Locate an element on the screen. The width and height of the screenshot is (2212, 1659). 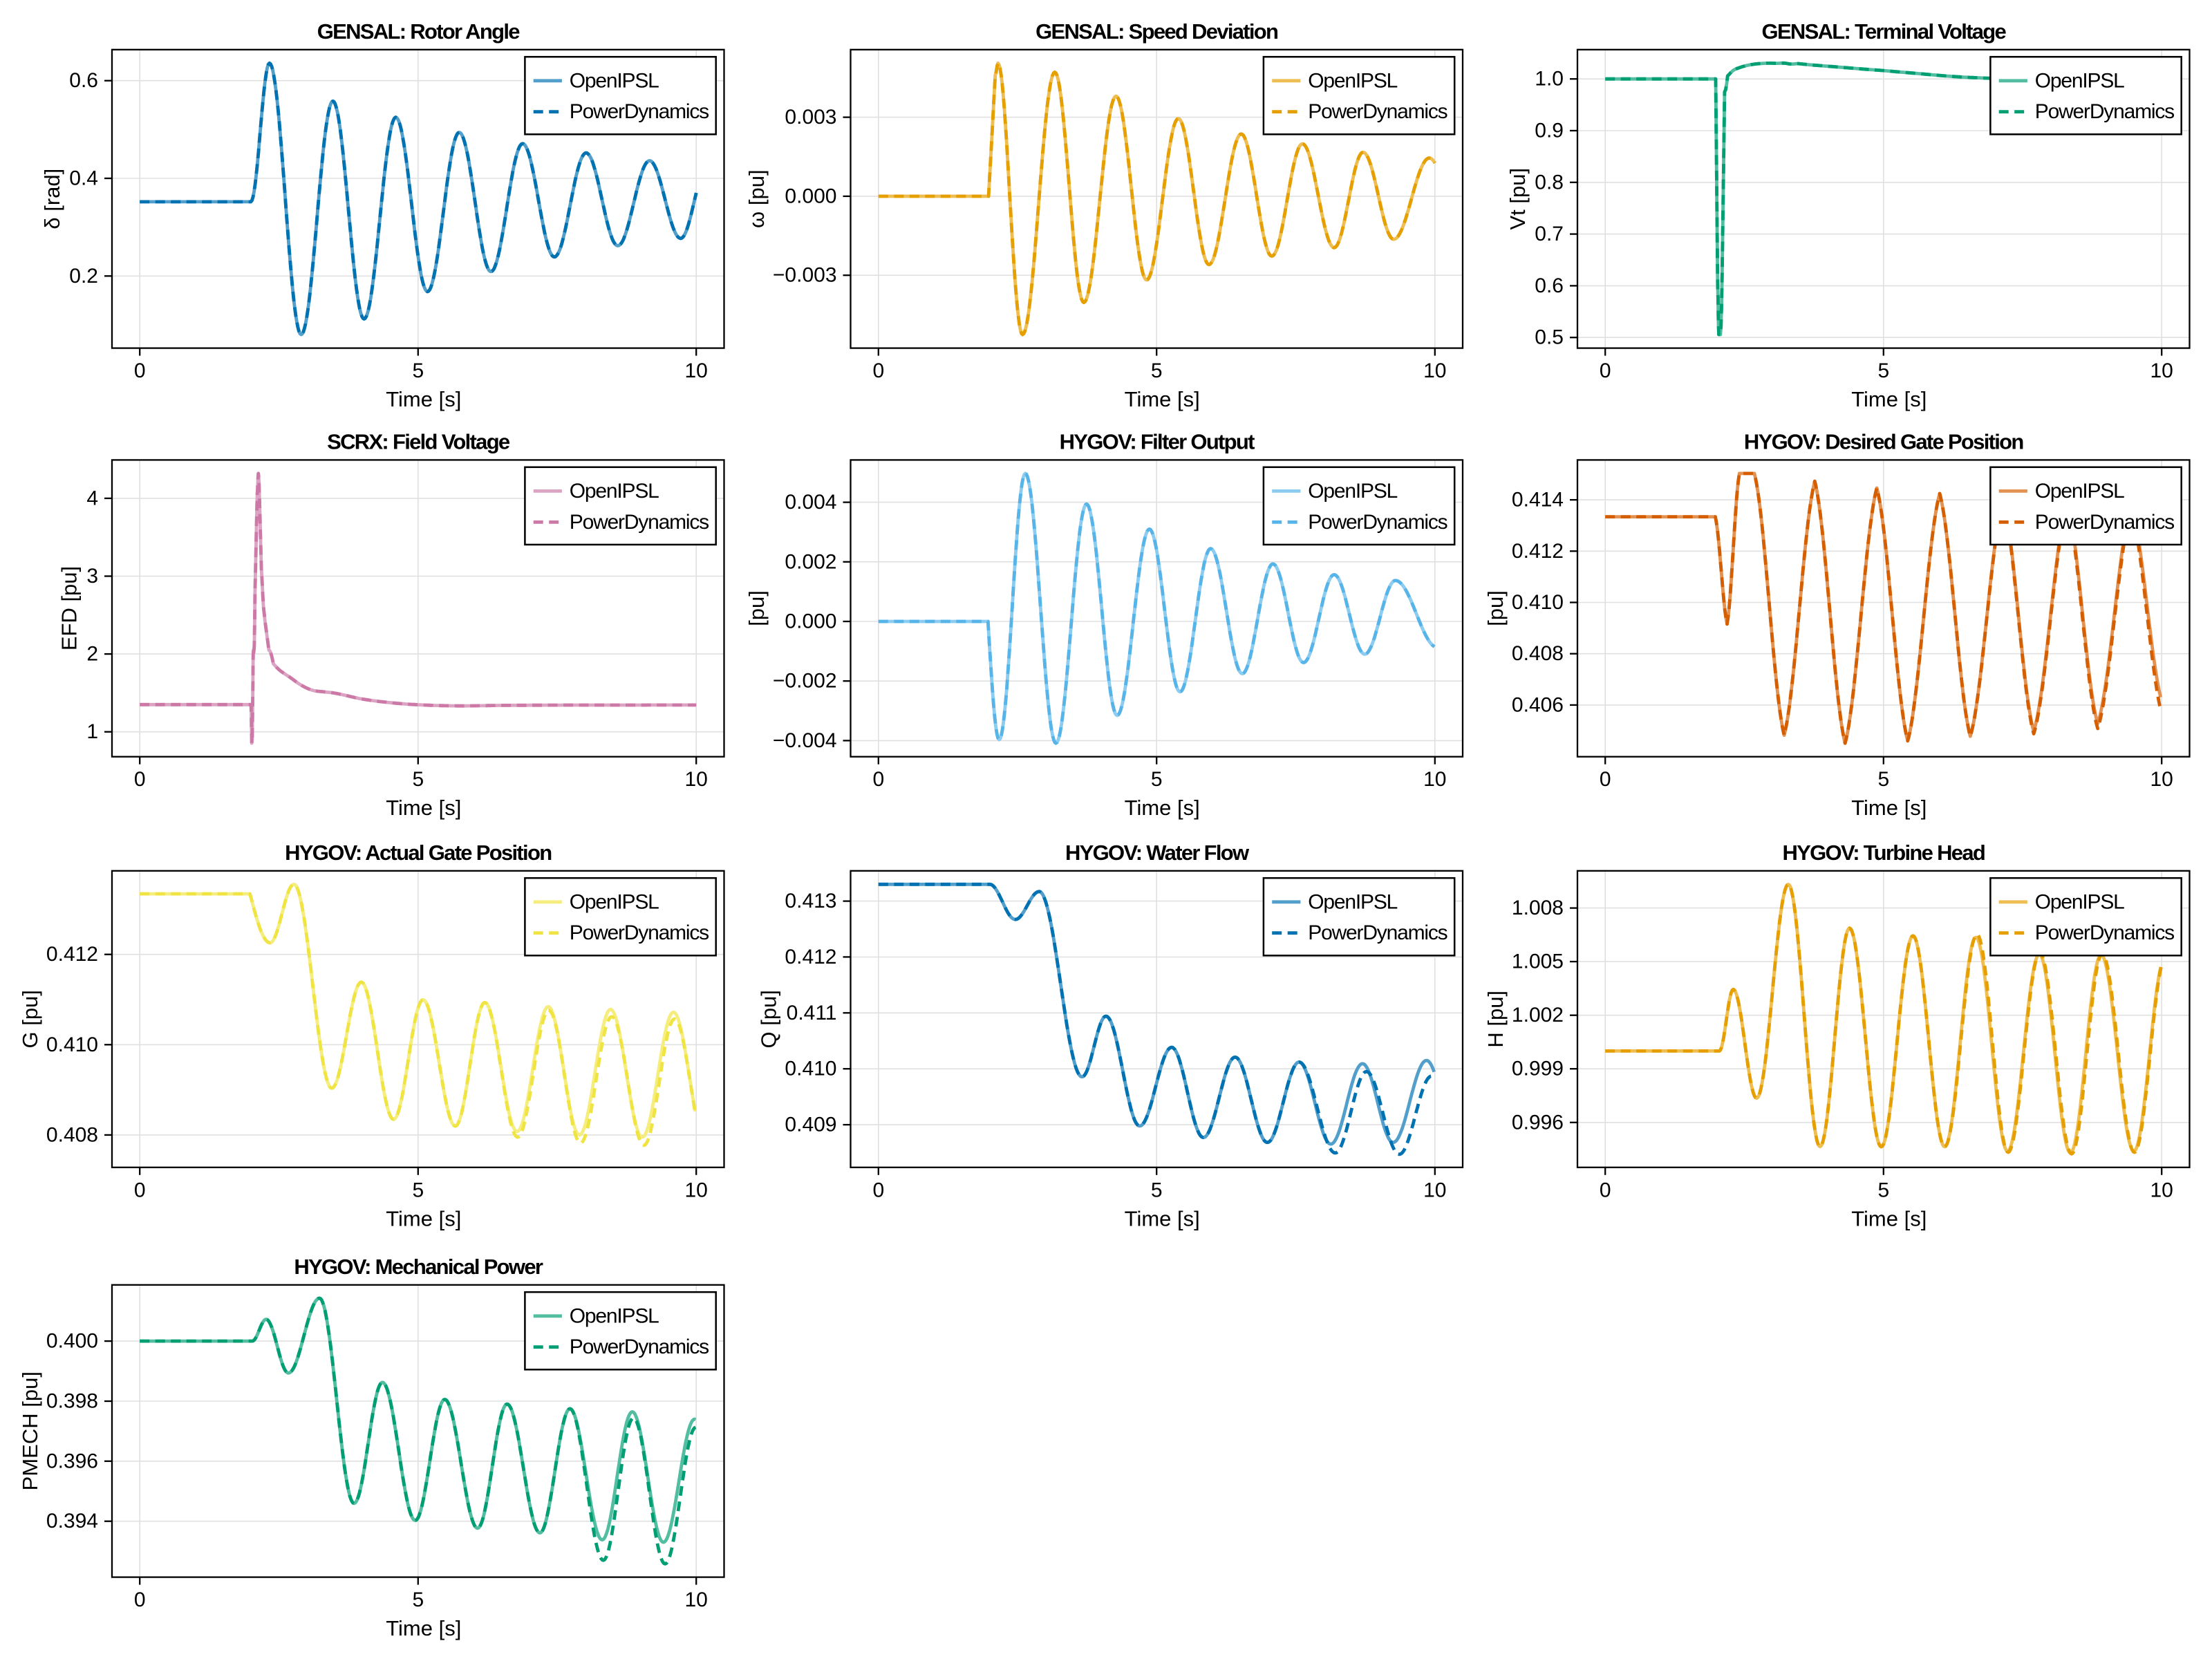
svg-text: GENSAL: Terminal Voltage is located at coordinates (1885, 32).